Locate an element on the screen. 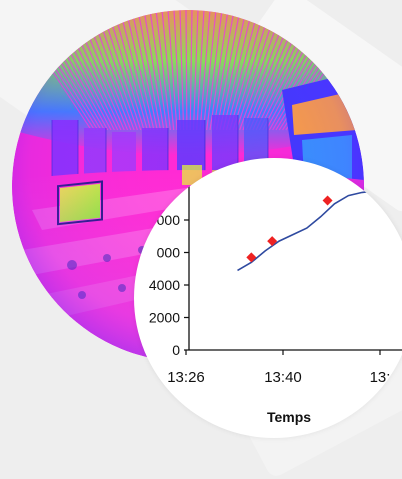 Image resolution: width=402 pixels, height=479 pixels. x-axis-title: Temps is located at coordinates (289, 417).